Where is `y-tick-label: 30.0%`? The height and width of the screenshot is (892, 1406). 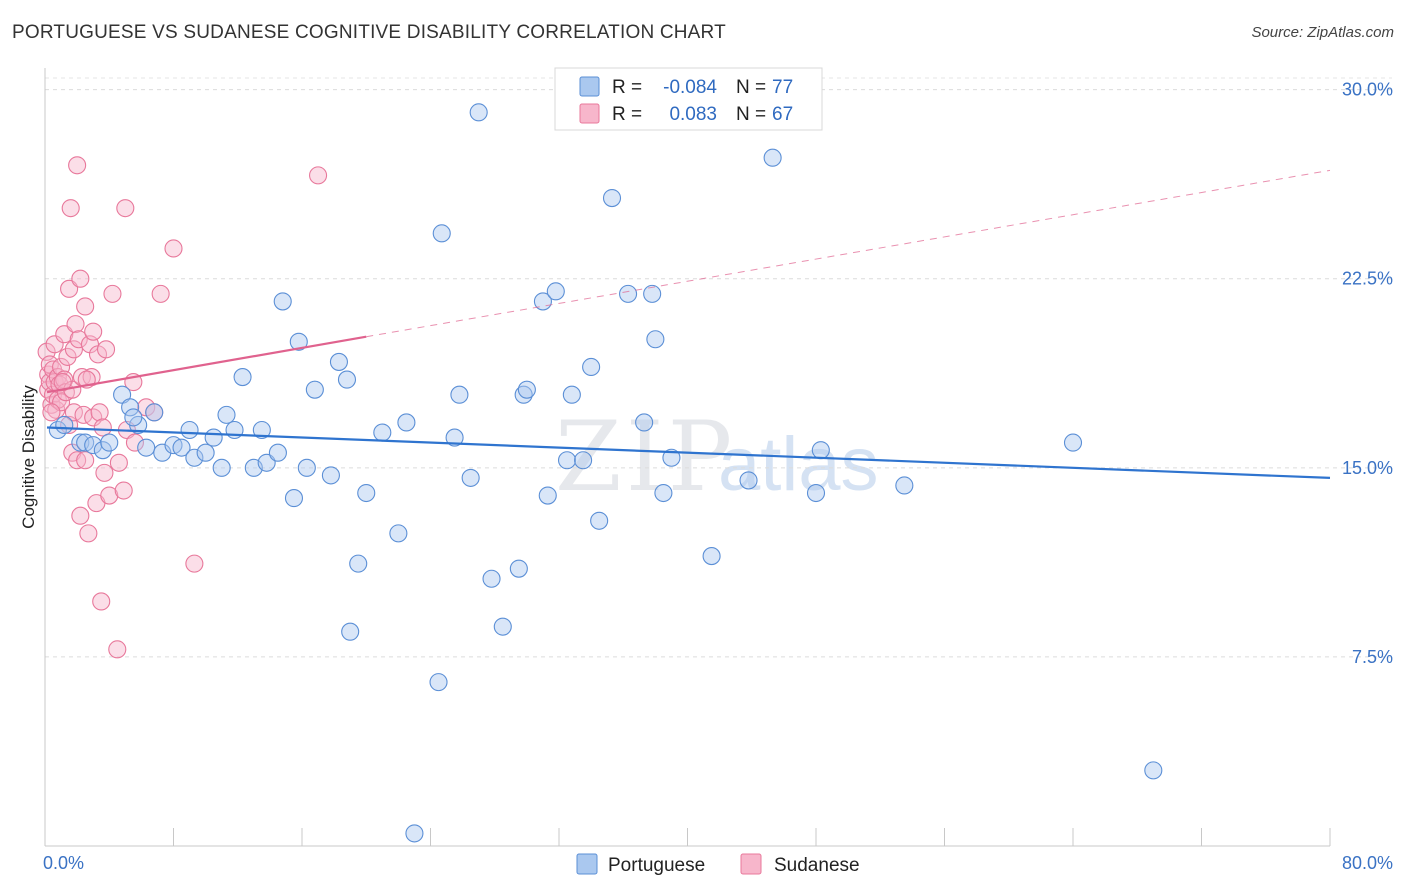 y-tick-label: 30.0% is located at coordinates (1367, 90).